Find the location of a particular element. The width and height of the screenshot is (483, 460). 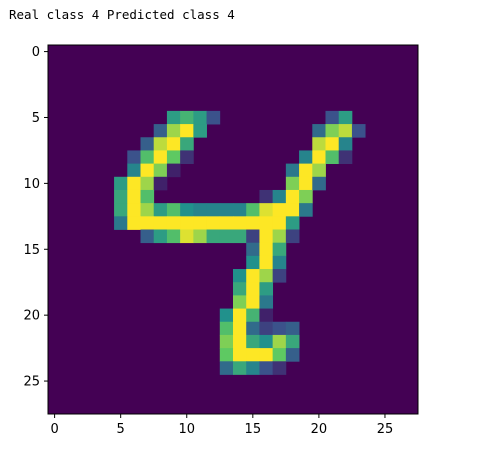

x-tick-label: 15 is located at coordinates (253, 429).